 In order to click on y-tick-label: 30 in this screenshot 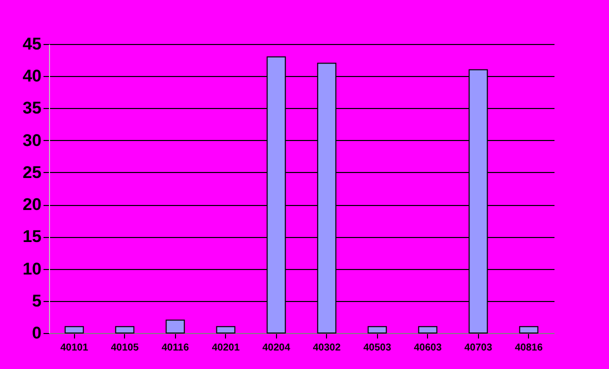, I will do `click(32, 140)`.